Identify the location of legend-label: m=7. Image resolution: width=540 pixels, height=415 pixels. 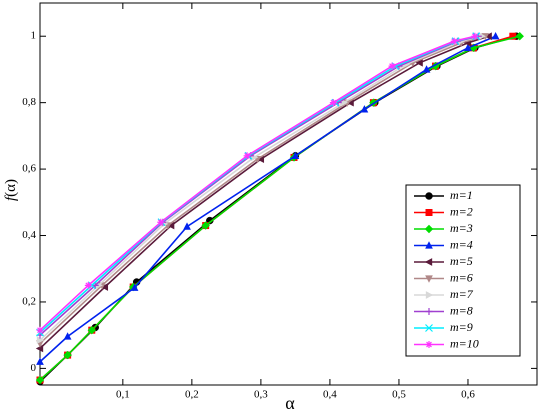
(462, 294).